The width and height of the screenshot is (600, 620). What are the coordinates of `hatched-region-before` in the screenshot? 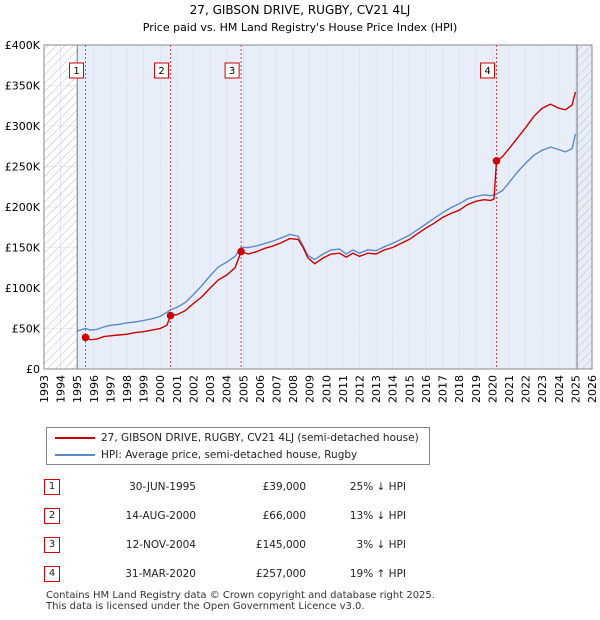 It's located at (61, 207).